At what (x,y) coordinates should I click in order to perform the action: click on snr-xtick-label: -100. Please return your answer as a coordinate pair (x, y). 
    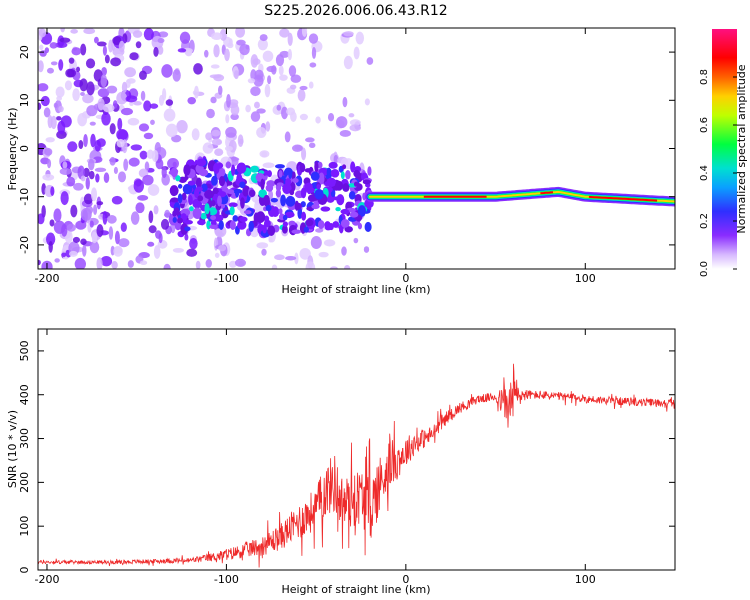
    Looking at the image, I should click on (226, 579).